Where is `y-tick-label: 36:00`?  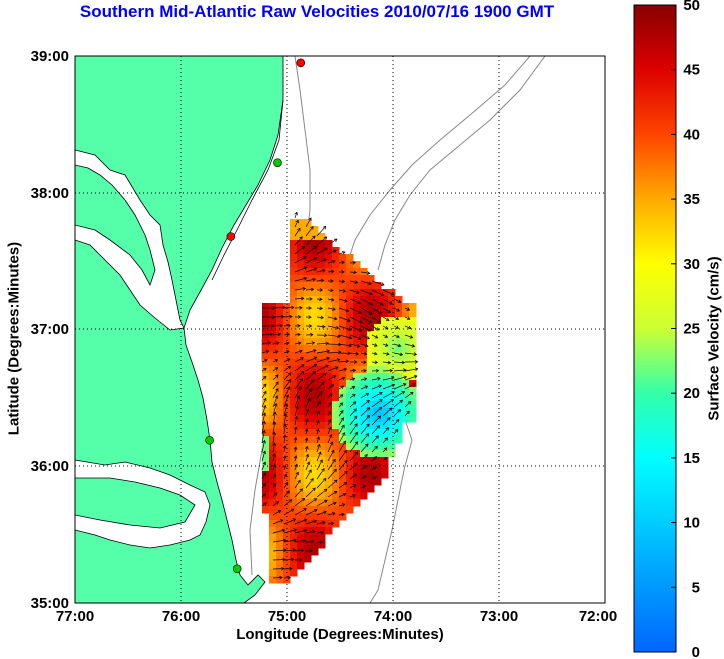
y-tick-label: 36:00 is located at coordinates (50, 466).